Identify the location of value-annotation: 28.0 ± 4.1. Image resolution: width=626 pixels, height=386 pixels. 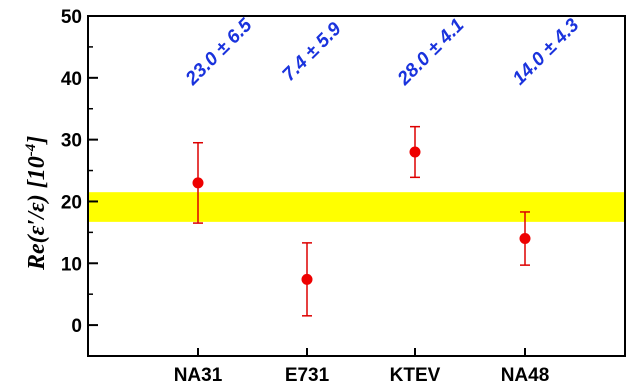
(430, 52).